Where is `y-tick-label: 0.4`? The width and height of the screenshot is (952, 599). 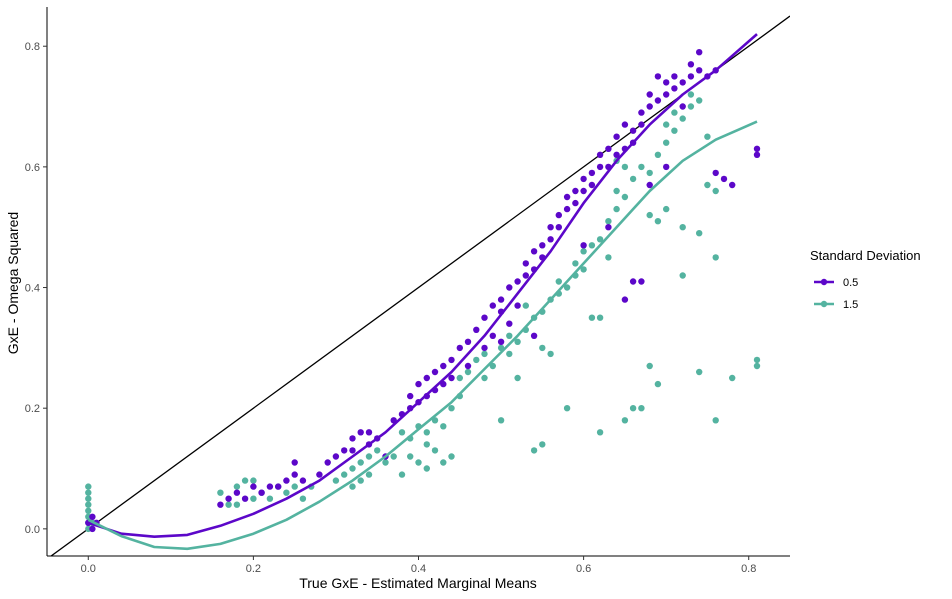 y-tick-label: 0.4 is located at coordinates (32, 289).